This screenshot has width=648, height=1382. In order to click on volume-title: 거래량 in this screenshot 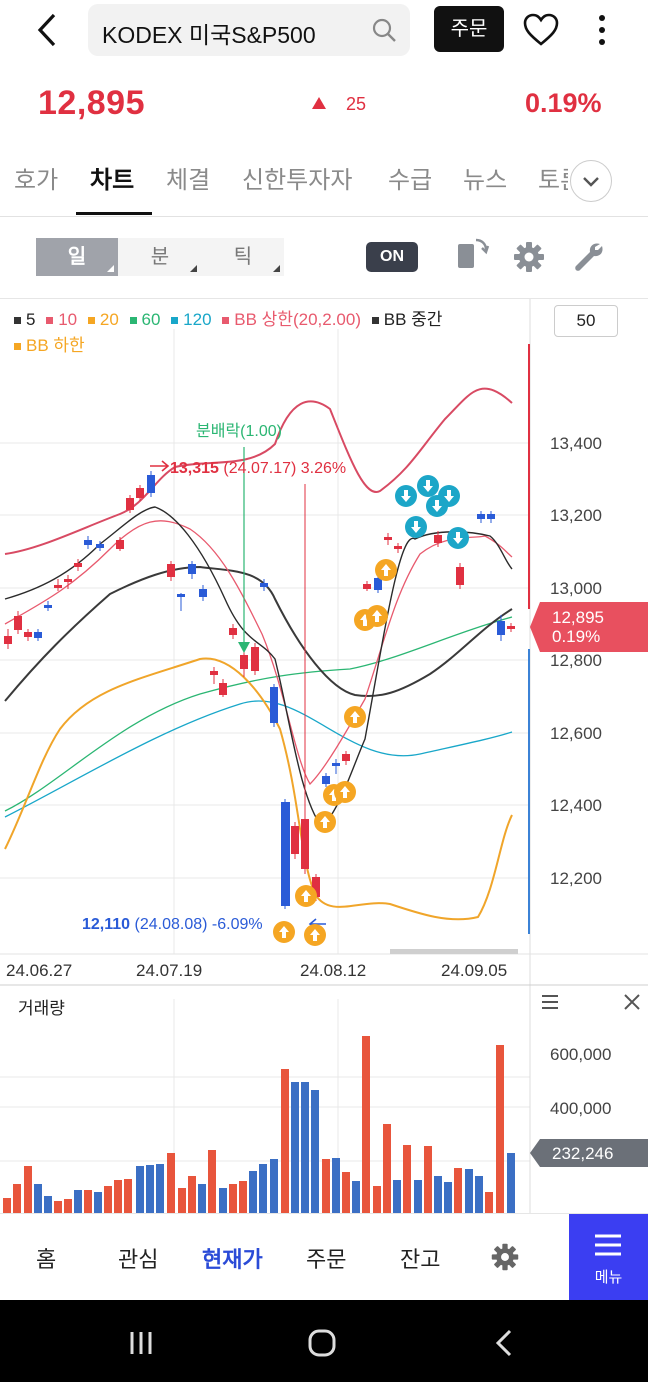, I will do `click(41, 1008)`.